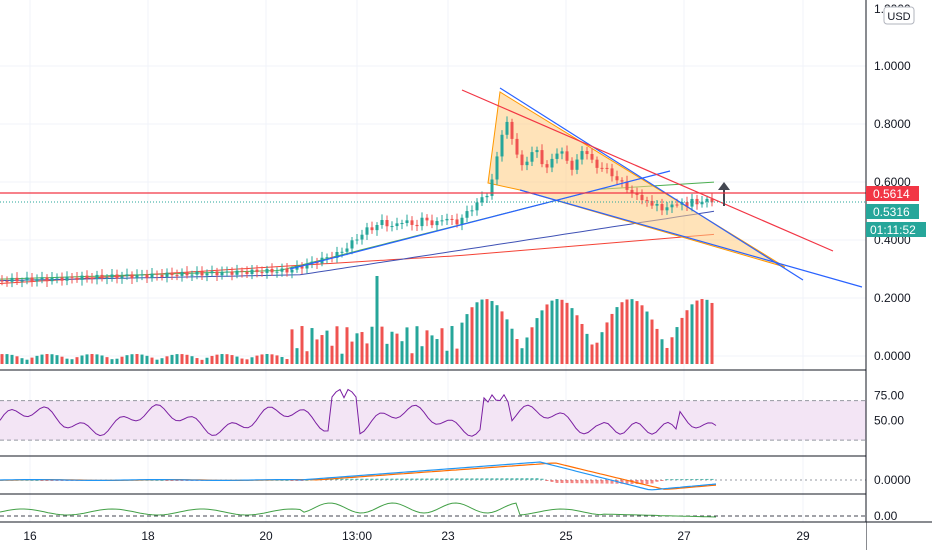 The height and width of the screenshot is (550, 932). Describe the element at coordinates (899, 15) in the screenshot. I see `currency-button: USD` at that location.